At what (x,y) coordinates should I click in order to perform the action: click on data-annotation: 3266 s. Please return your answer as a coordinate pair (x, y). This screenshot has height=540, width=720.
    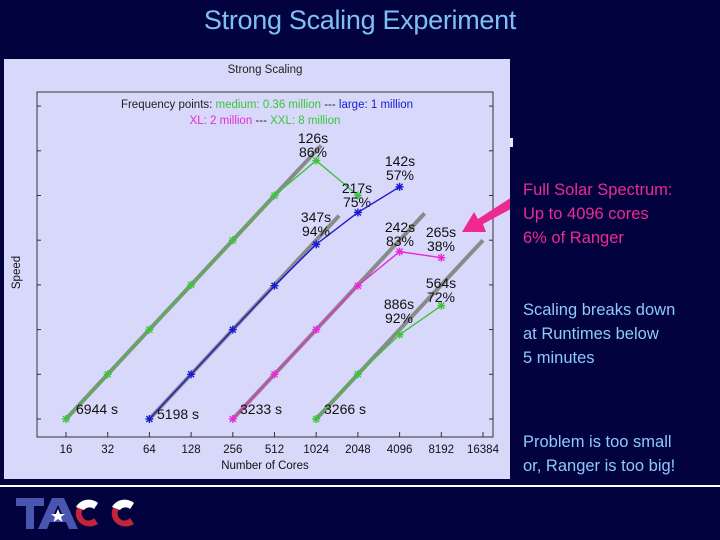
    Looking at the image, I should click on (345, 409).